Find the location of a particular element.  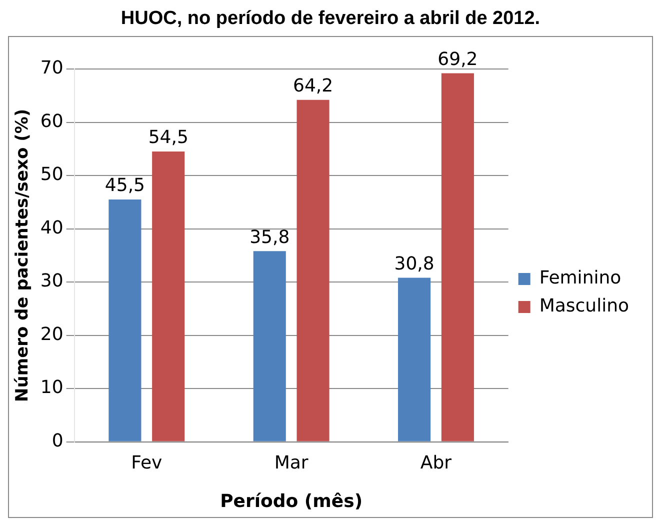

x-axis-title: Período (mês) is located at coordinates (291, 501).